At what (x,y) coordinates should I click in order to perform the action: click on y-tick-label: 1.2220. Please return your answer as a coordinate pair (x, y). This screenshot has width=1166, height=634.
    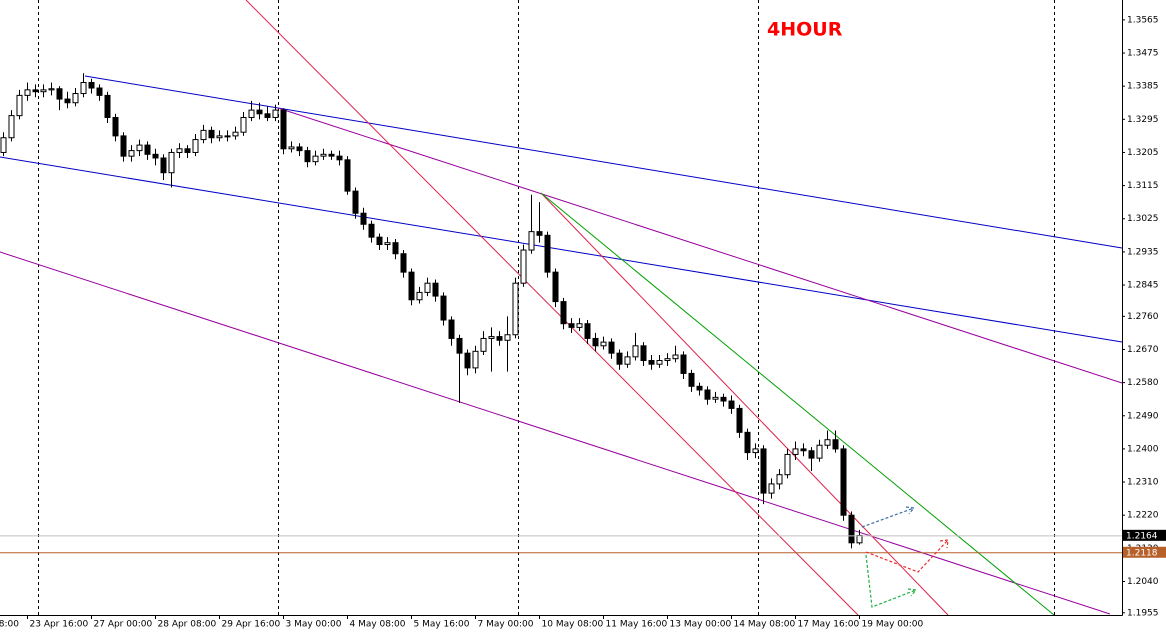
    Looking at the image, I should click on (1143, 516).